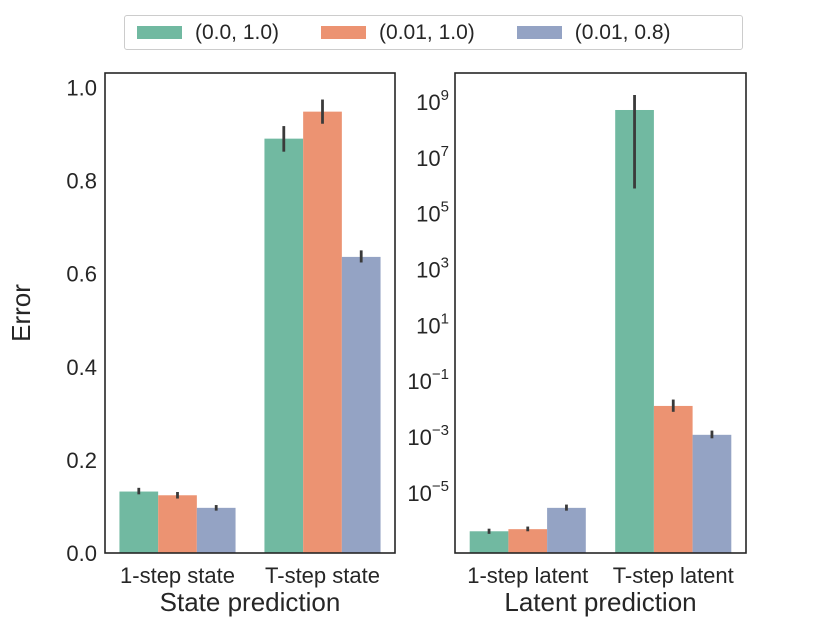  Describe the element at coordinates (527, 575) in the screenshot. I see `x-tick-label: 1-step latent` at that location.